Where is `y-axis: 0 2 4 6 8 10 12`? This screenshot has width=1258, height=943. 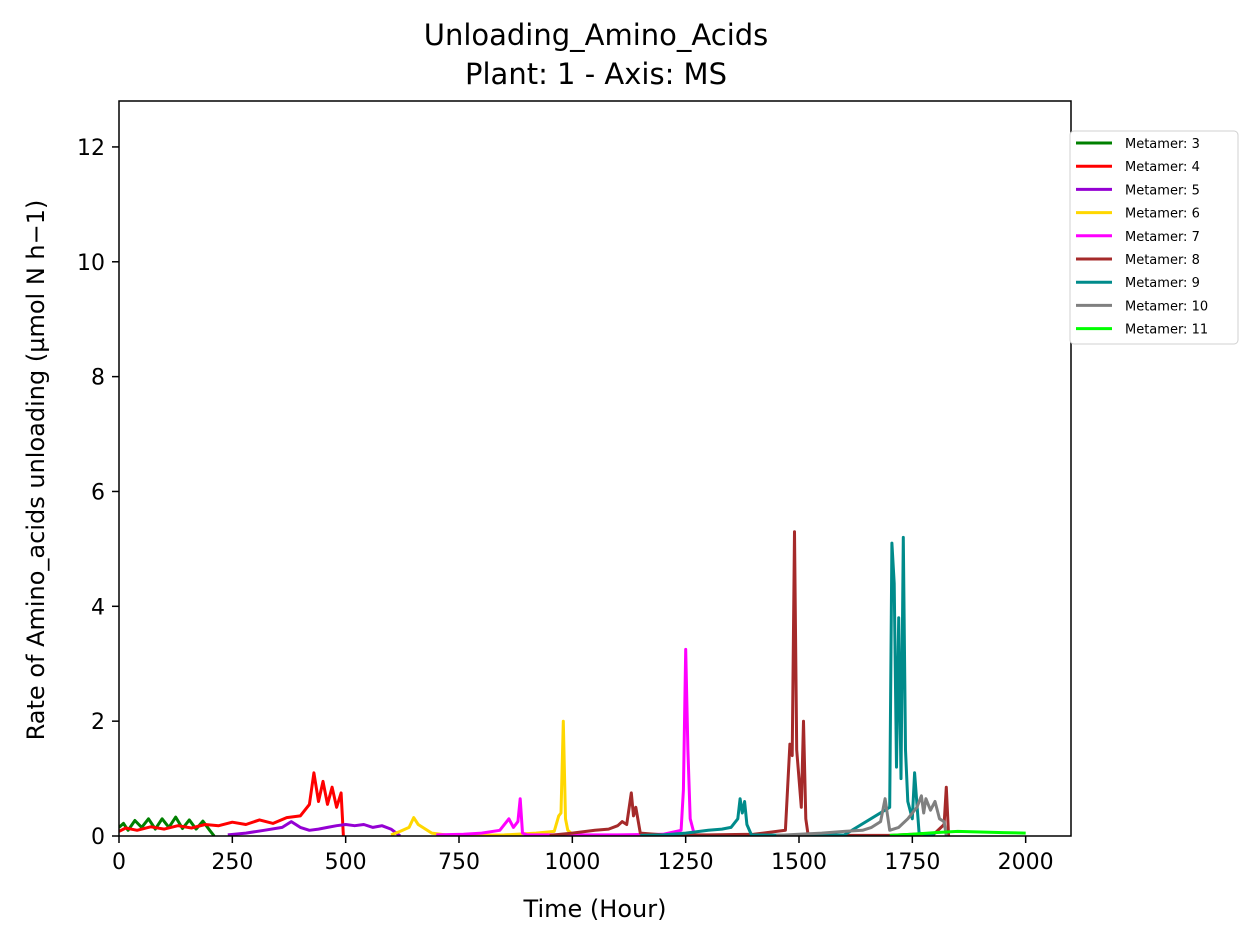
y-axis: 0 2 4 6 8 10 12 is located at coordinates (98, 493).